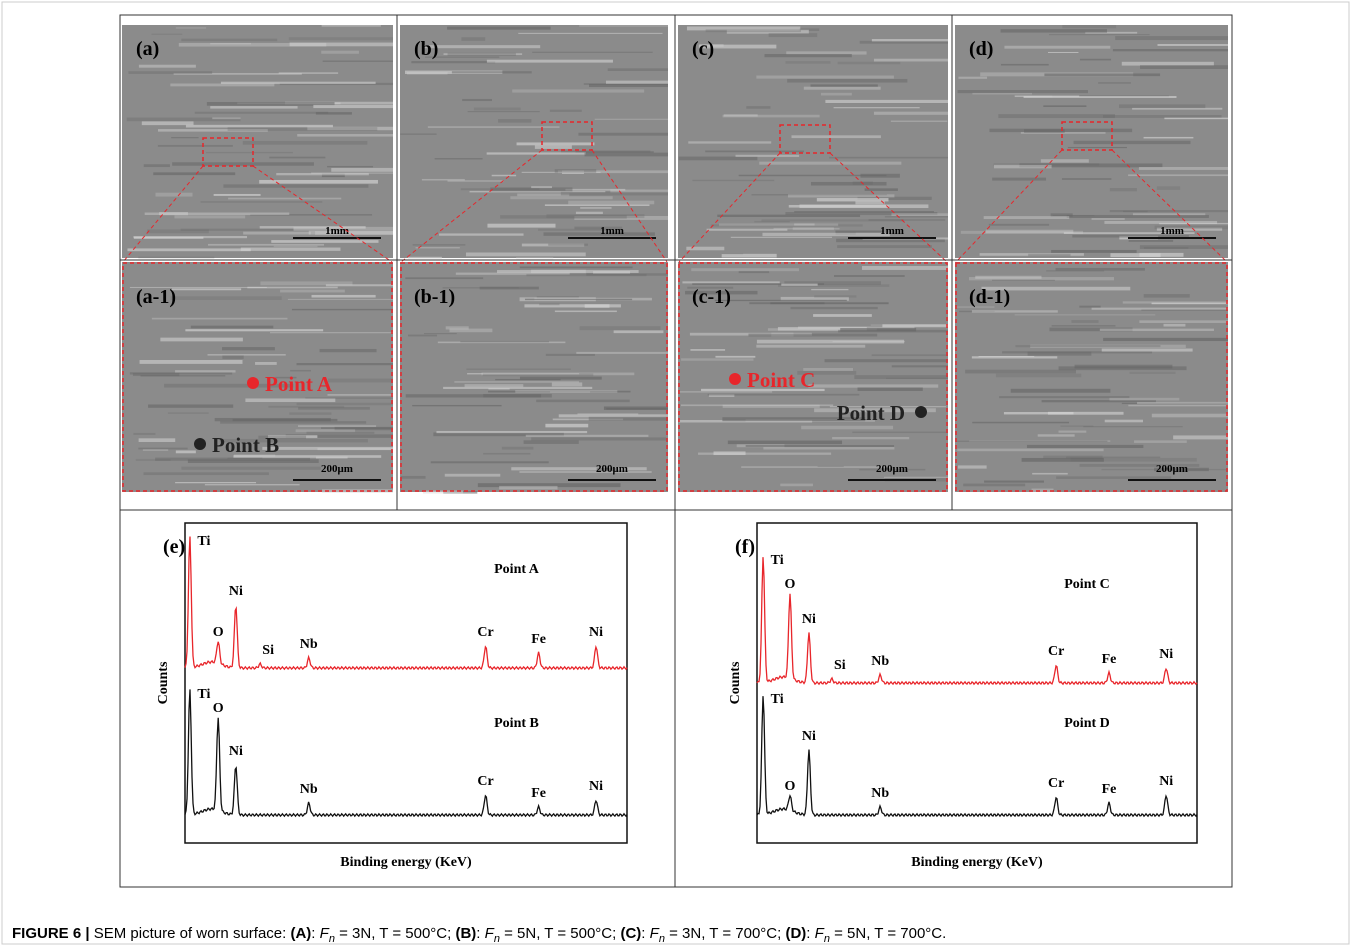 Image resolution: width=1352 pixels, height=947 pixels. What do you see at coordinates (1169, 206) in the screenshot?
I see `zoom-line` at bounding box center [1169, 206].